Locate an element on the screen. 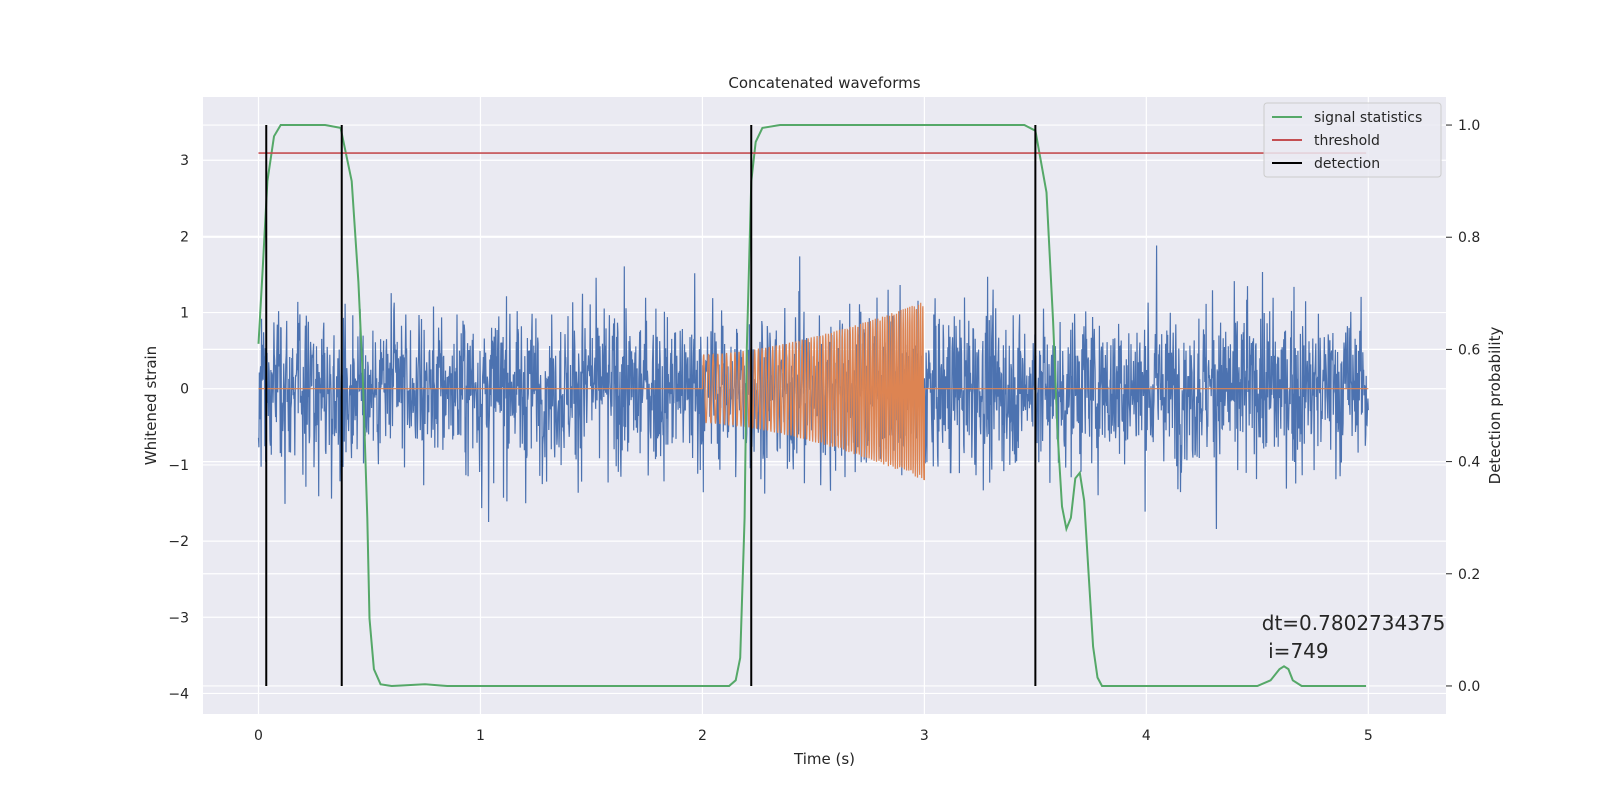 The height and width of the screenshot is (804, 1600). y2-tick-label: 0.4 is located at coordinates (1469, 463).